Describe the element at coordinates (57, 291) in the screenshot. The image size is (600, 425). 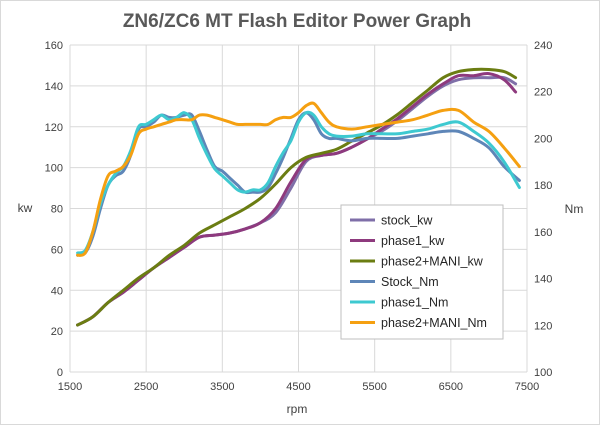
I see `left-tick-label: 40` at that location.